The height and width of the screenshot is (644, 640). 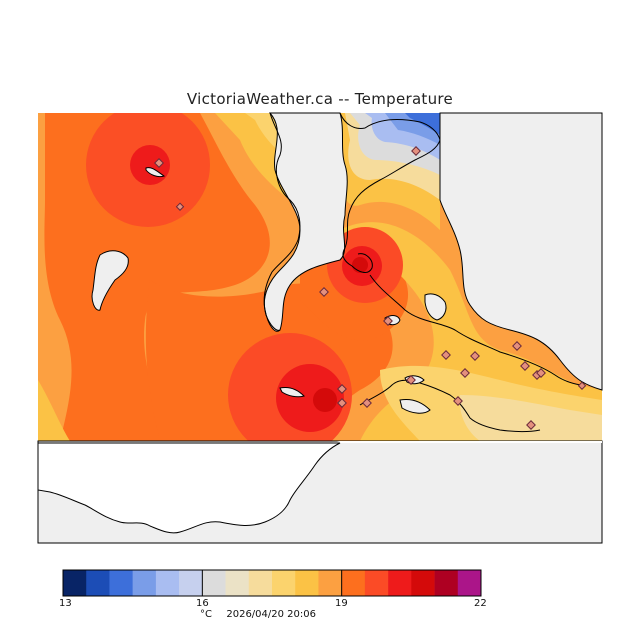 I want to click on color-scale-frame, so click(x=272, y=583).